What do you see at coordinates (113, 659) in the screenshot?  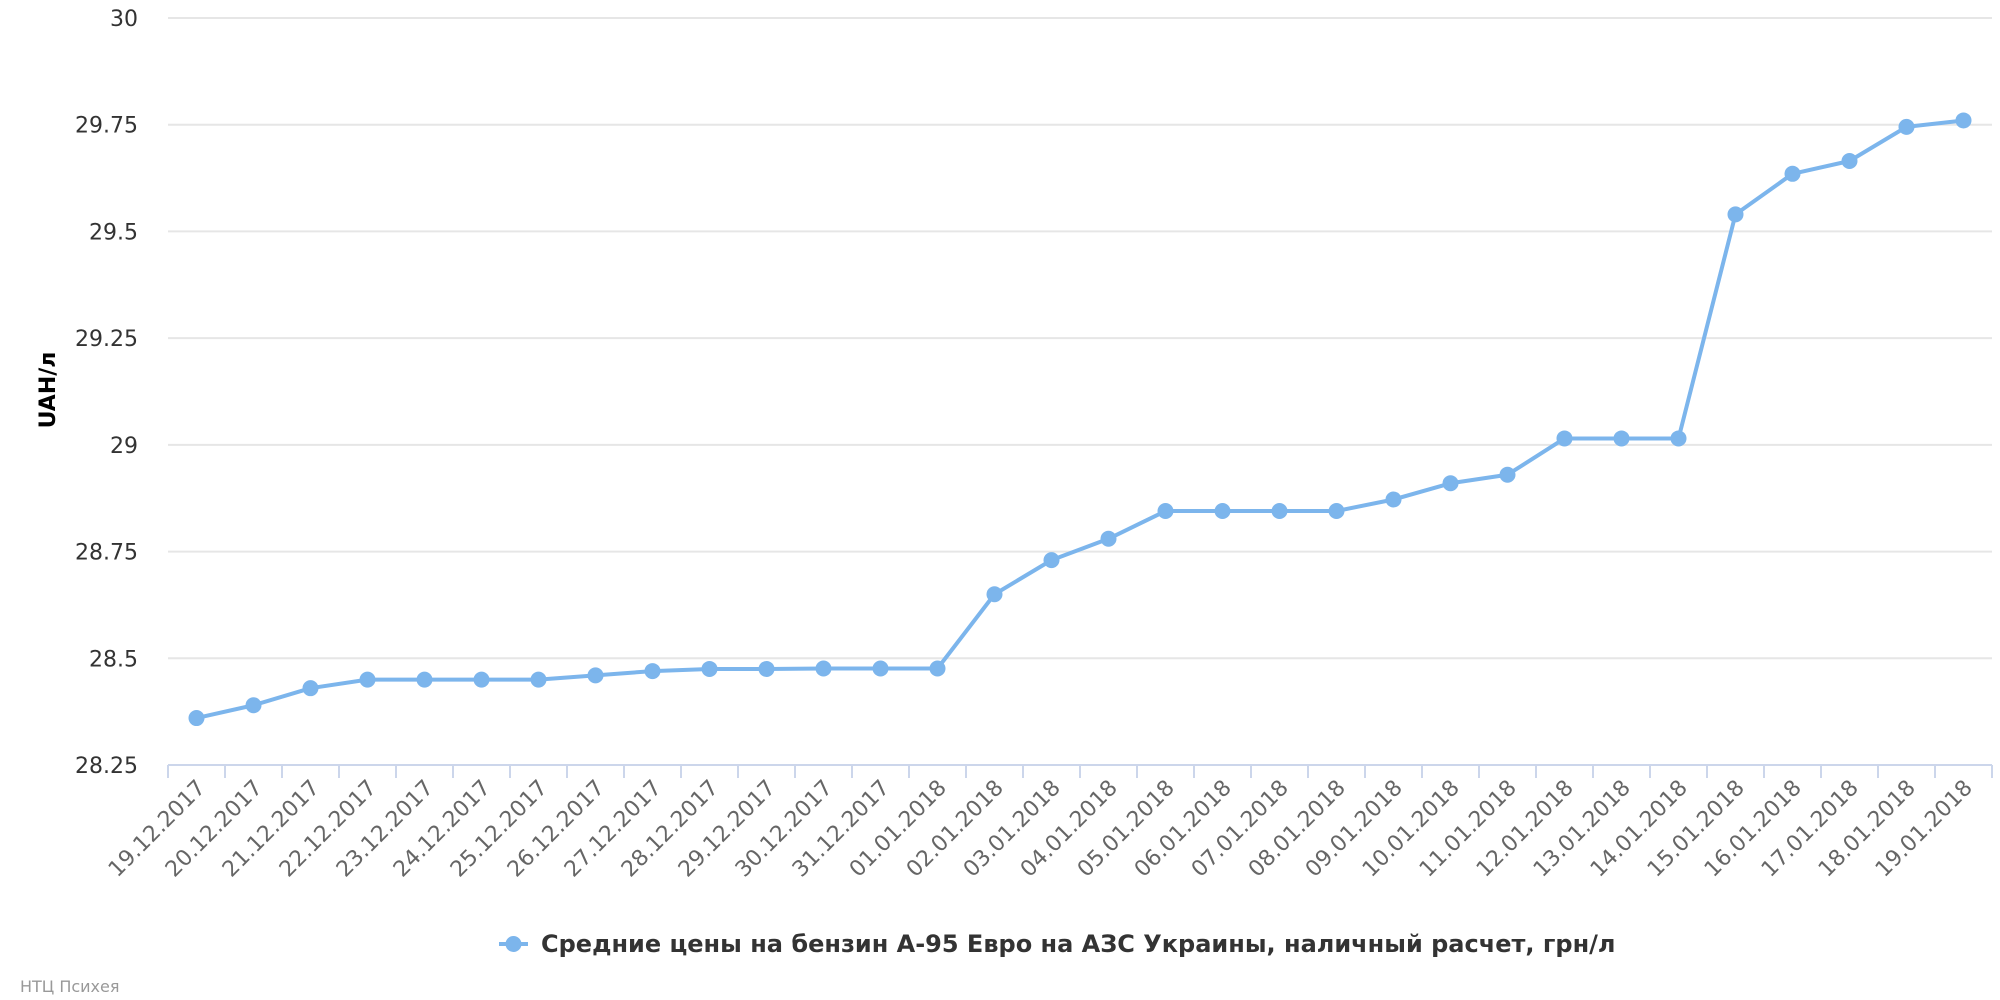 I see `y-tick-label: 28.5` at bounding box center [113, 659].